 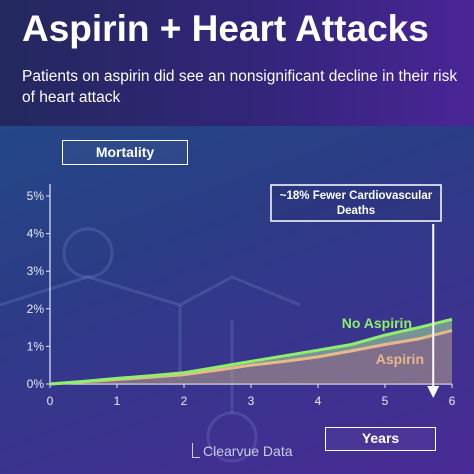 I want to click on brand-logo: Clearvue Data, so click(x=242, y=451).